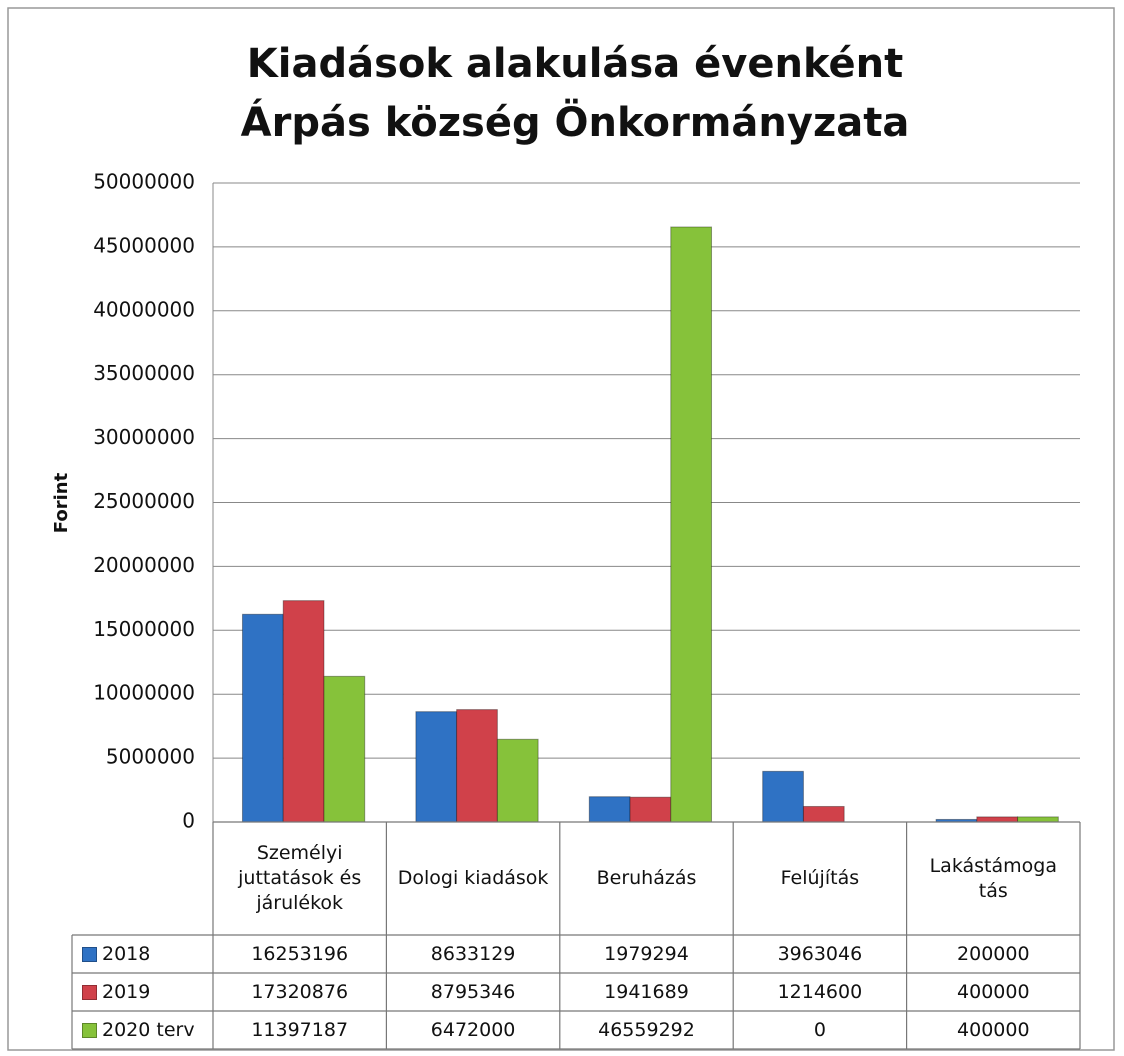 The width and height of the screenshot is (1124, 1056). What do you see at coordinates (473, 1029) in the screenshot?
I see `table-value: 6472000` at bounding box center [473, 1029].